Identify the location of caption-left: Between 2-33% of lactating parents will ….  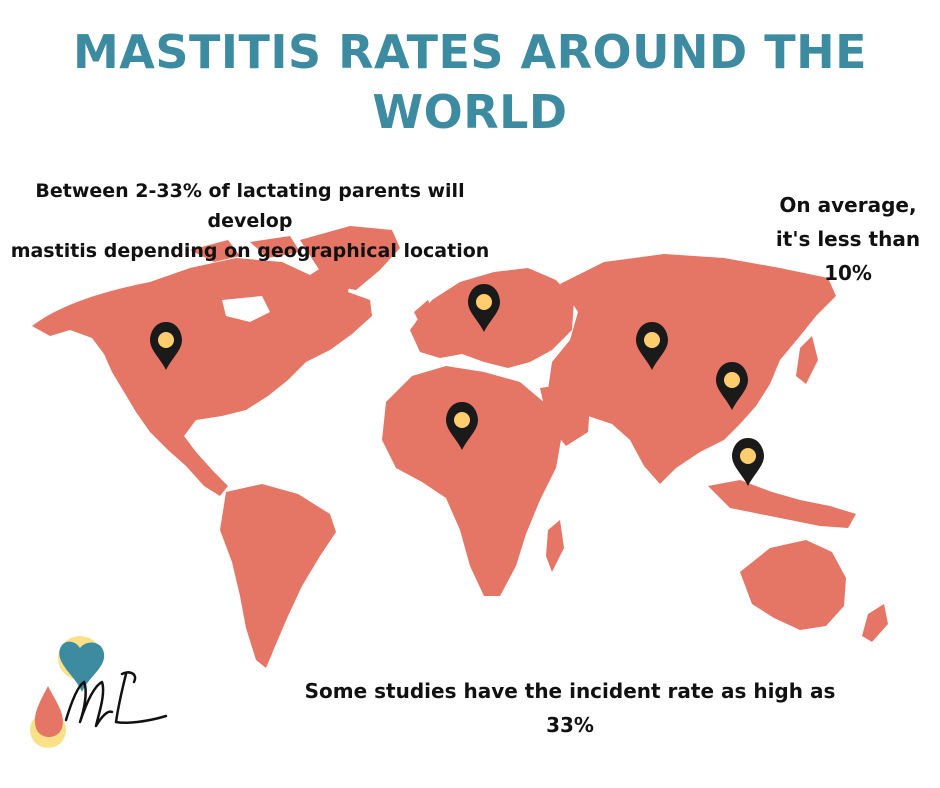
(250, 221).